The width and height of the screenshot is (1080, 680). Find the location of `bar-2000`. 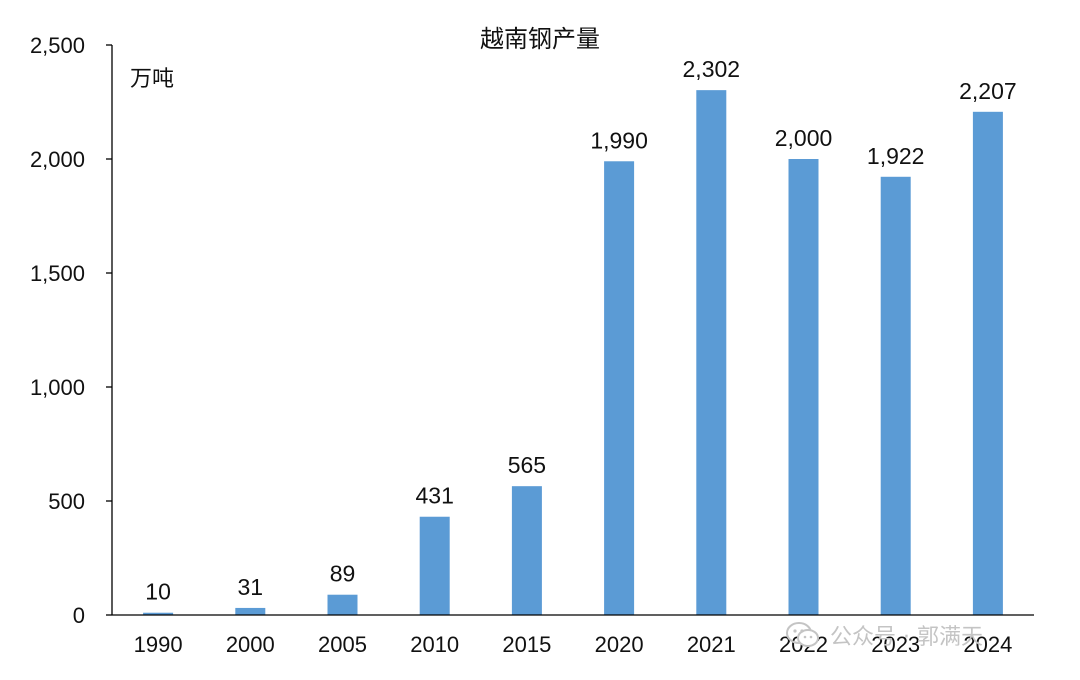

bar-2000 is located at coordinates (250, 611).